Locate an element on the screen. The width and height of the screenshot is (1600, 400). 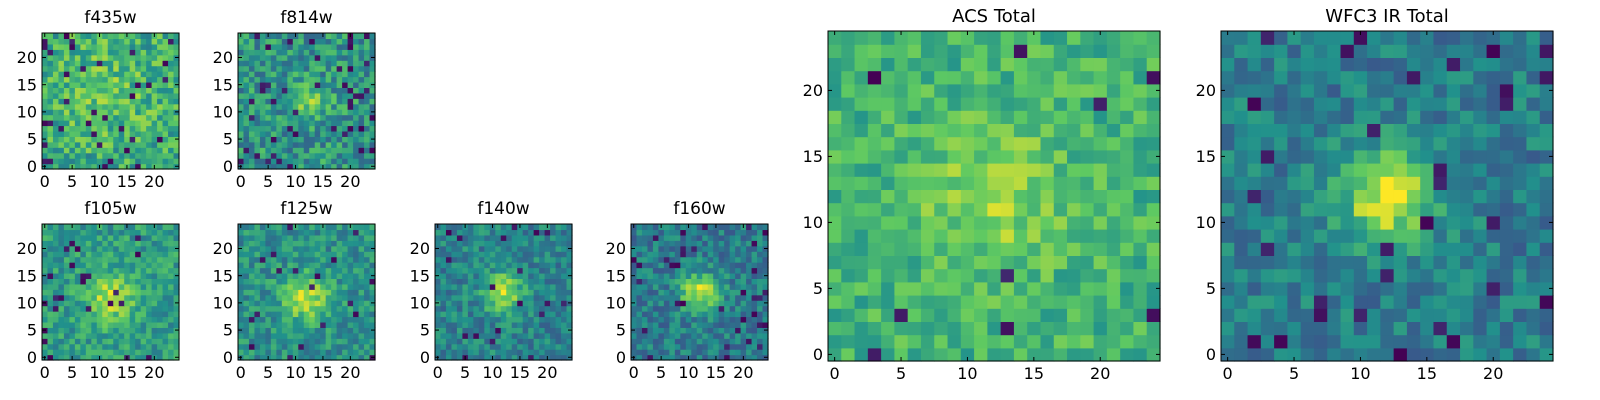
x-tick-label: 20 is located at coordinates (1100, 373).